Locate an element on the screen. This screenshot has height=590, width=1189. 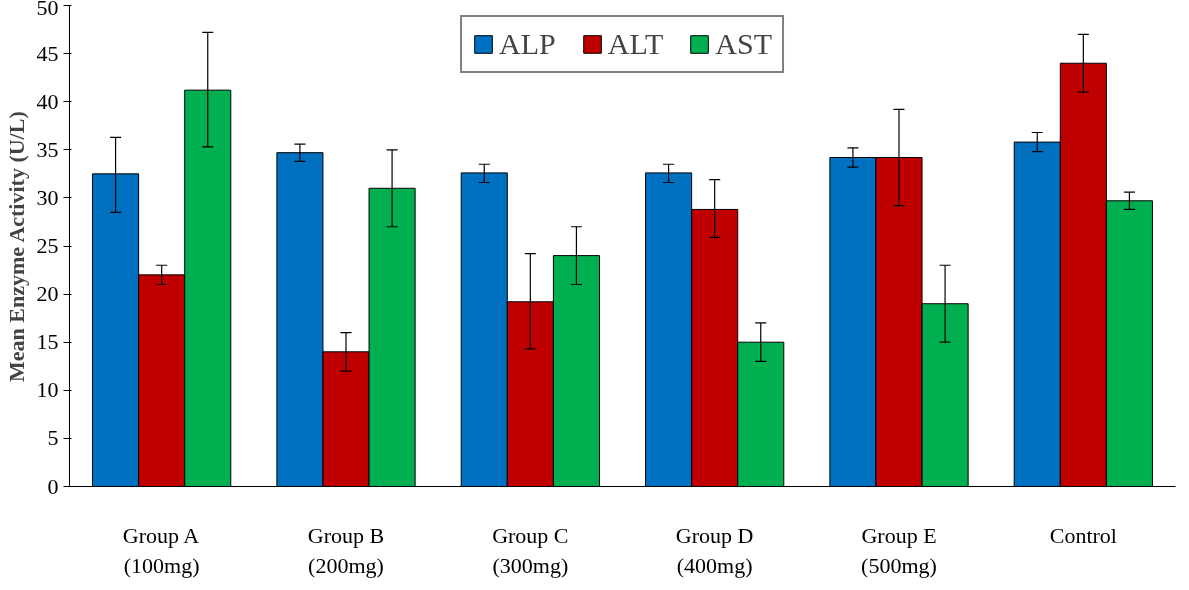
y-tick-label: 10 is located at coordinates (47, 390).